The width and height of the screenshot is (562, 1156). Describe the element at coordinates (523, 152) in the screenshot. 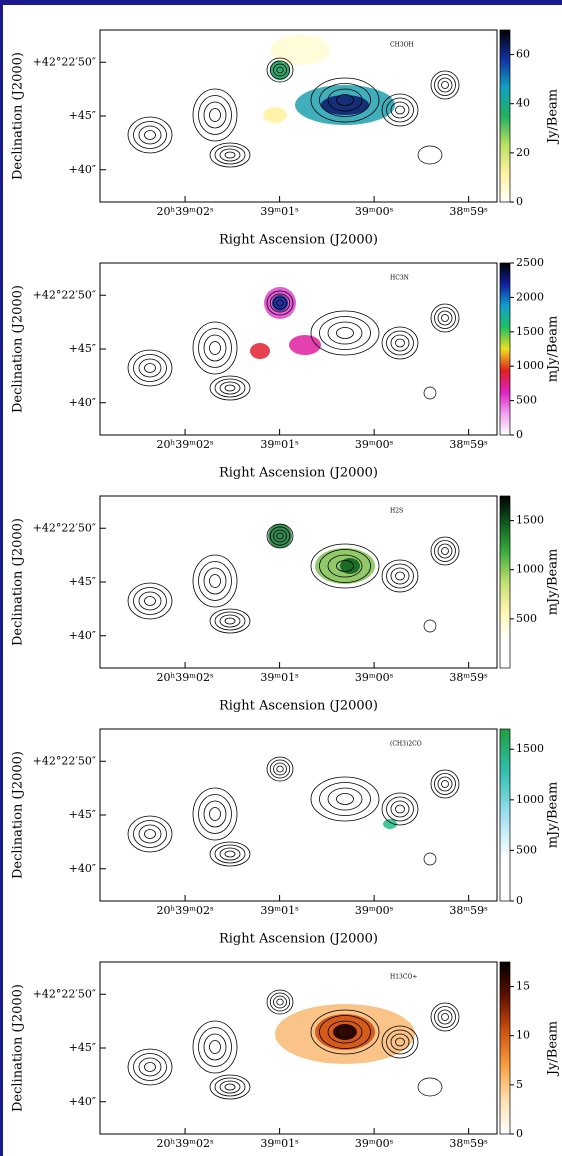

I see `colorbar-tick-label: 20` at that location.